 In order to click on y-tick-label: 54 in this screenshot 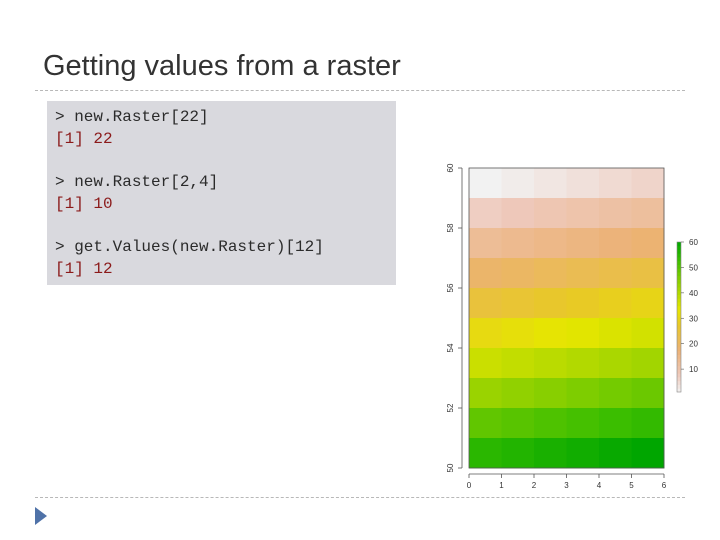, I will do `click(450, 347)`.